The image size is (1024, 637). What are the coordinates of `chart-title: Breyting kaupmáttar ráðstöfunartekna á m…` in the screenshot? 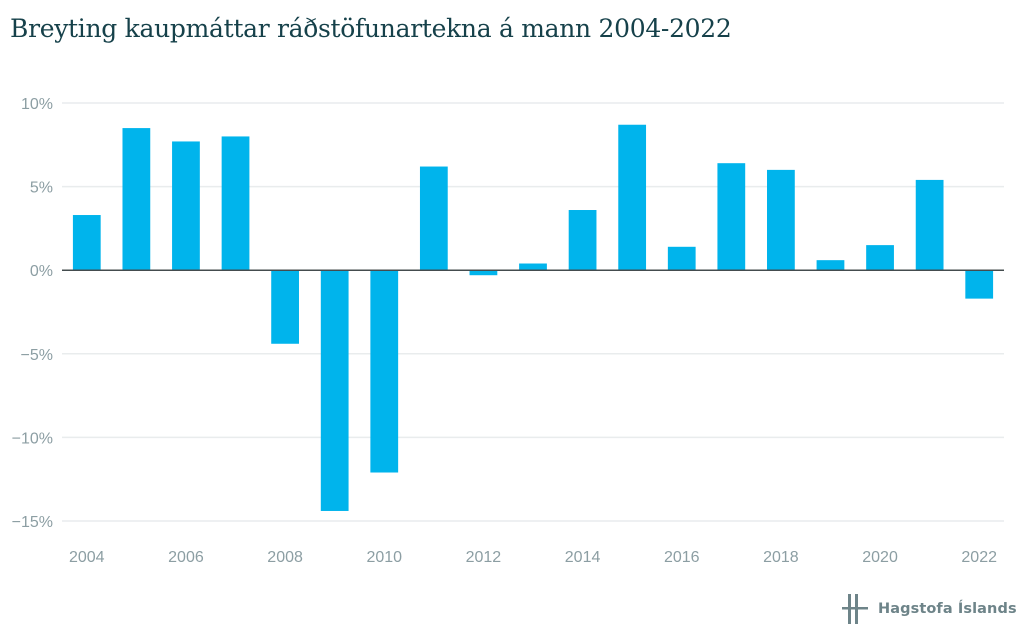 It's located at (371, 28).